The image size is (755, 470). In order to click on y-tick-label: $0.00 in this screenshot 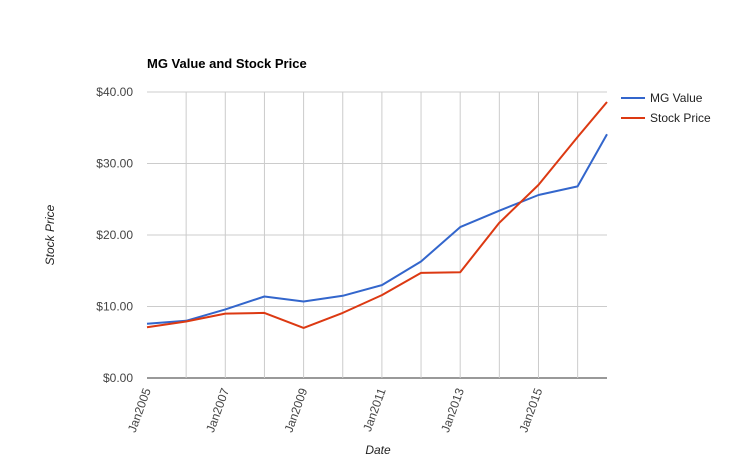, I will do `click(118, 378)`.